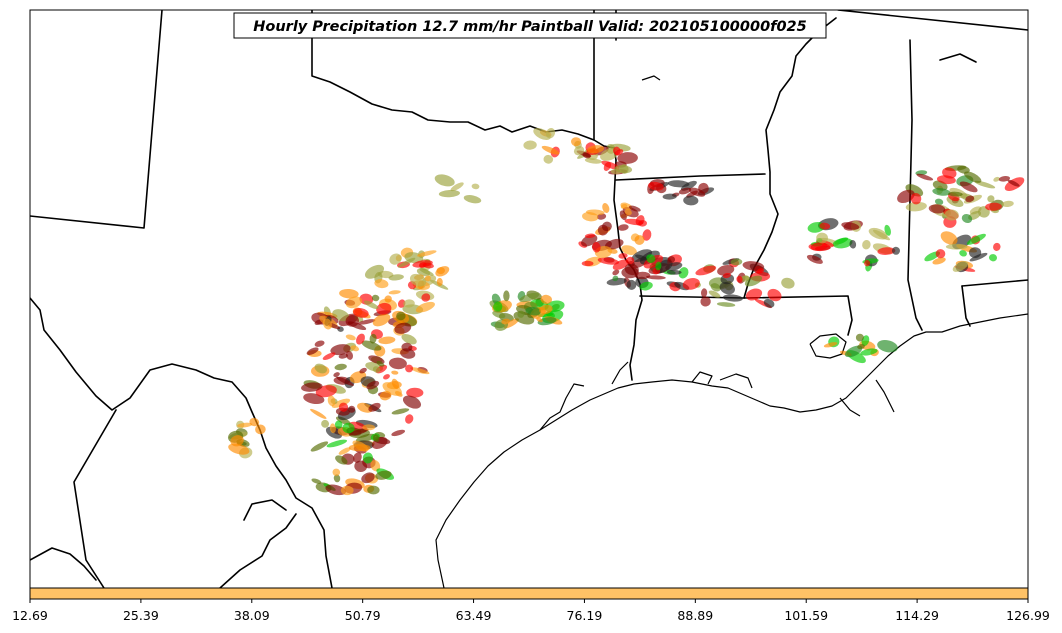 The height and width of the screenshot is (633, 1062). I want to click on colorbar-tick-label: 25.39, so click(141, 615).